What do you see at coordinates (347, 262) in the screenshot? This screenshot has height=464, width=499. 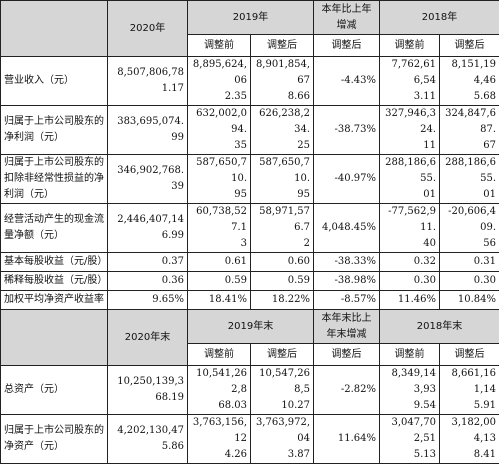 I see `value-change: -38.33%` at bounding box center [347, 262].